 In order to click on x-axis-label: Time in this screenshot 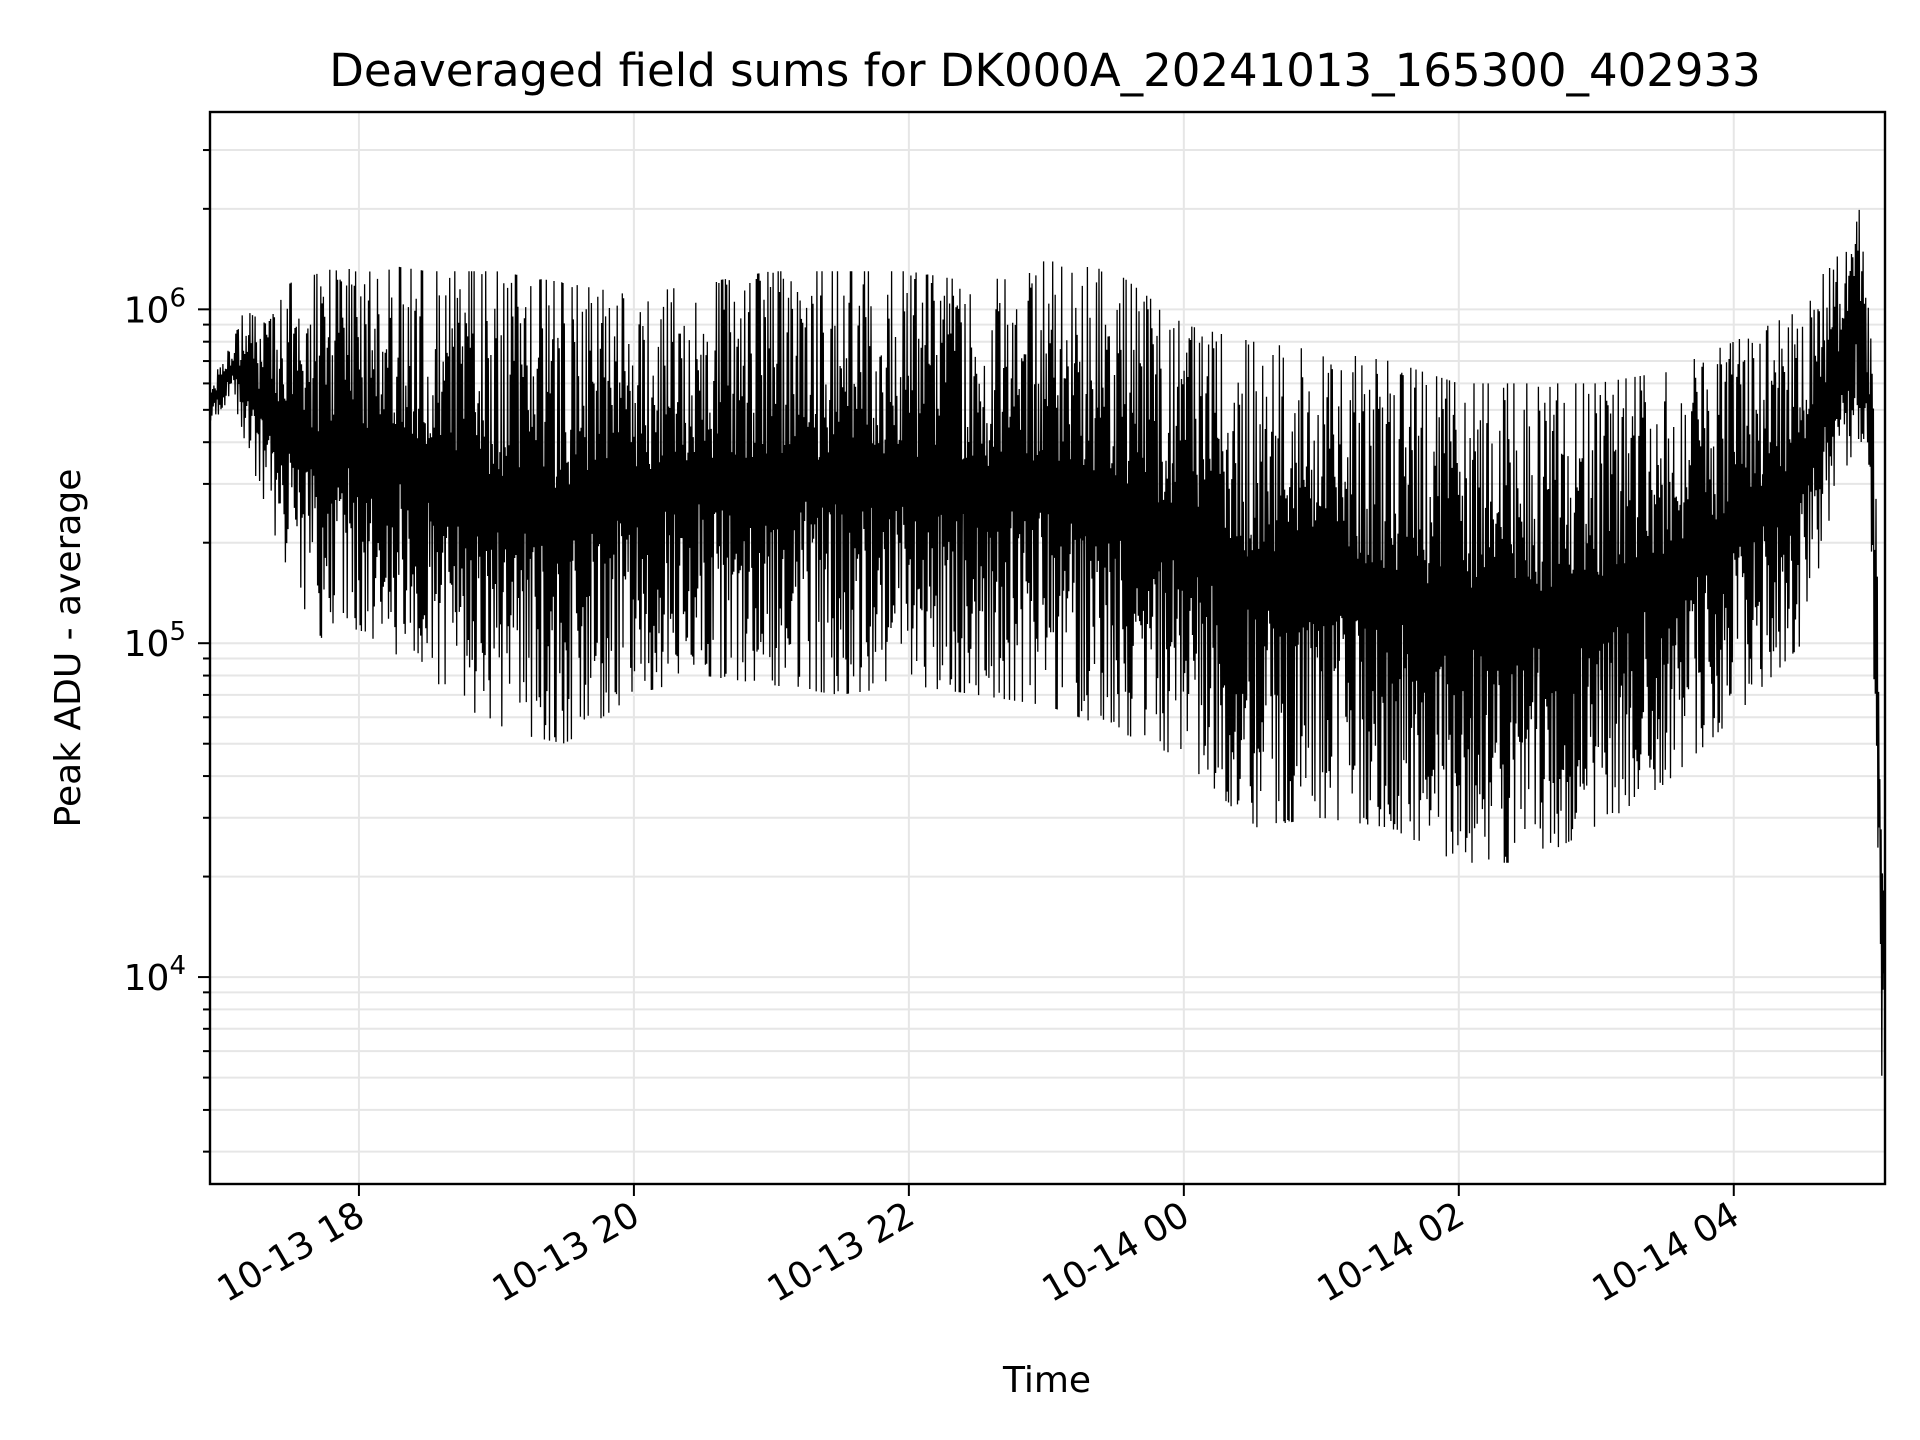, I will do `click(1046, 1380)`.